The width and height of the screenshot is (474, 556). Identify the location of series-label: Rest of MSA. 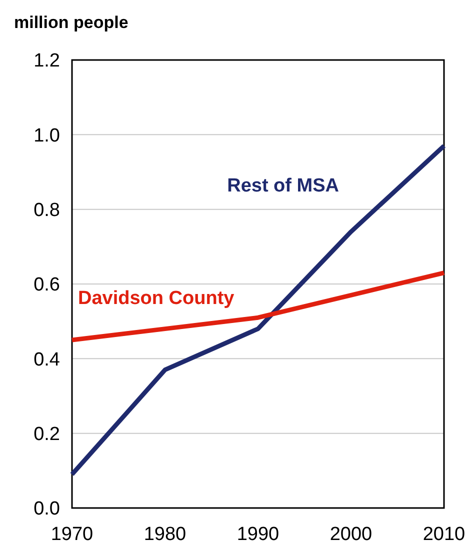
(283, 186).